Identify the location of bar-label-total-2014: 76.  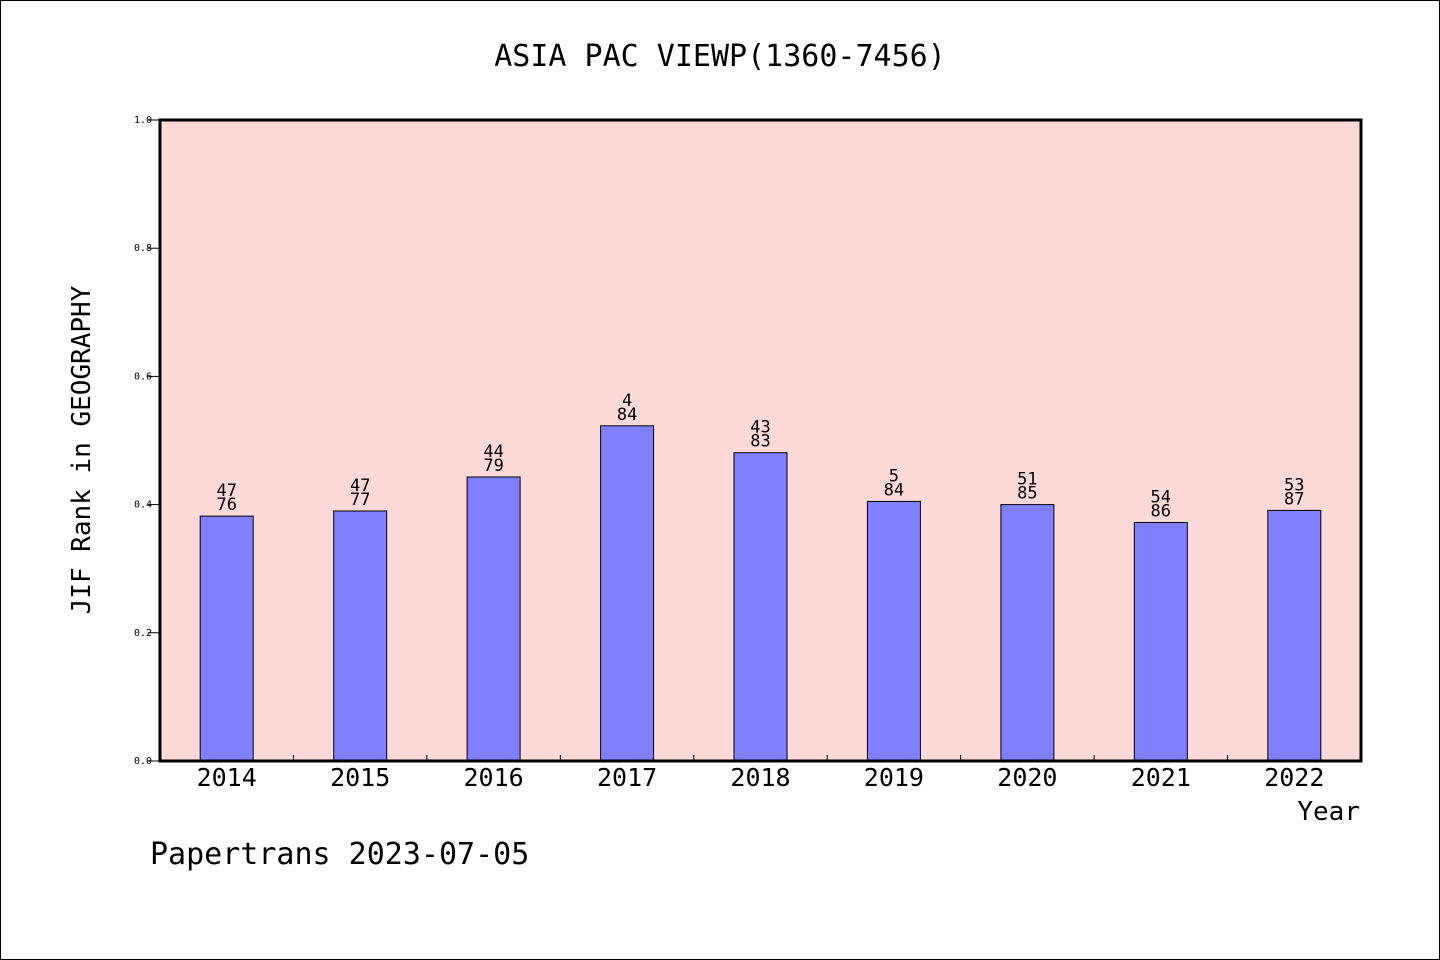
(226, 505).